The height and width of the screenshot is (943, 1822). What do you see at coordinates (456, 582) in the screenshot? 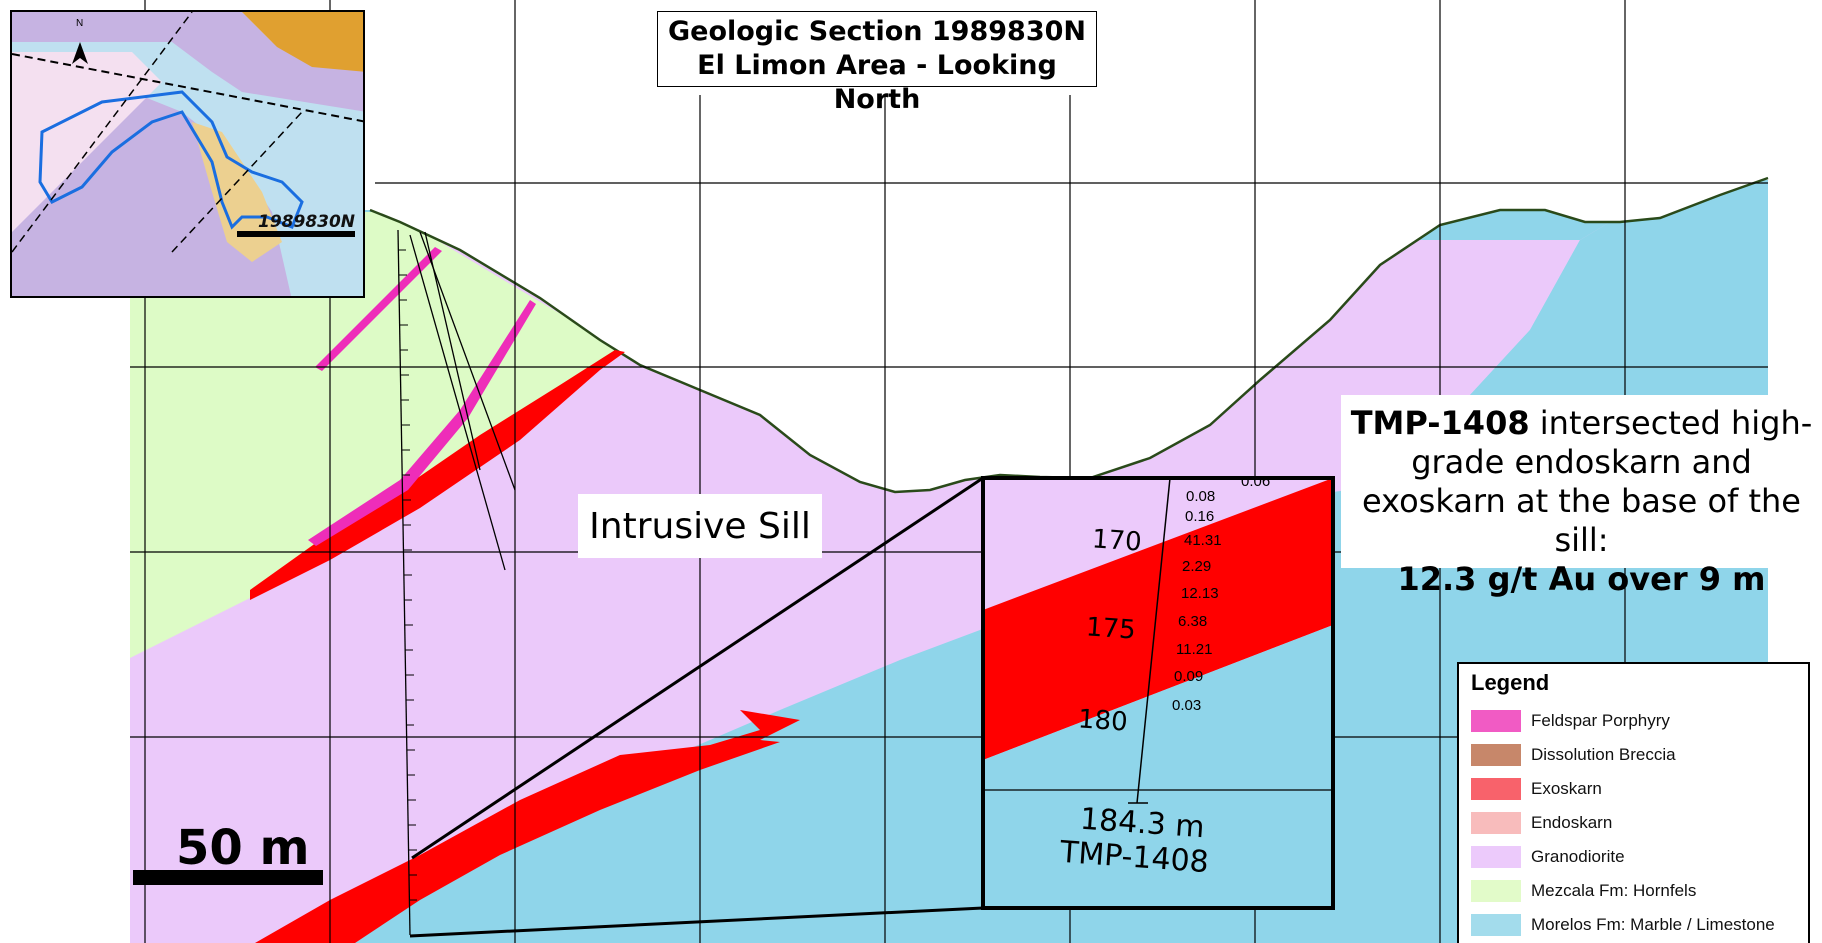
I see `drill-holes` at bounding box center [456, 582].